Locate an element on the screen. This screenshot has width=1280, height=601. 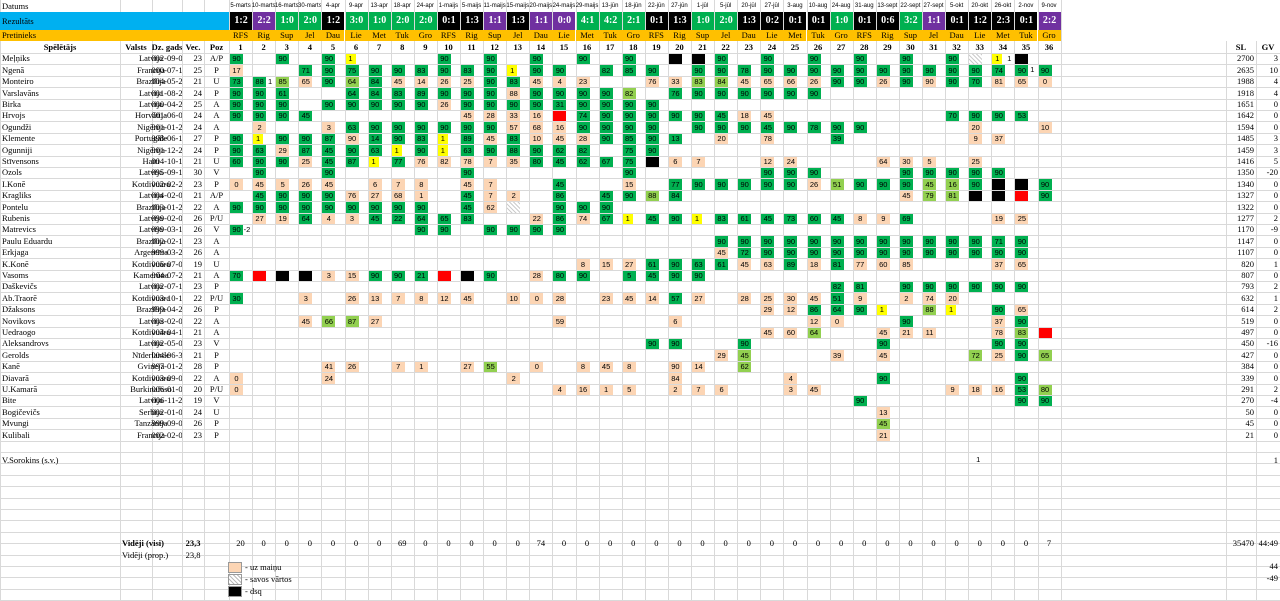
player-country: Burkinafaso is located at coordinates (151, 389).